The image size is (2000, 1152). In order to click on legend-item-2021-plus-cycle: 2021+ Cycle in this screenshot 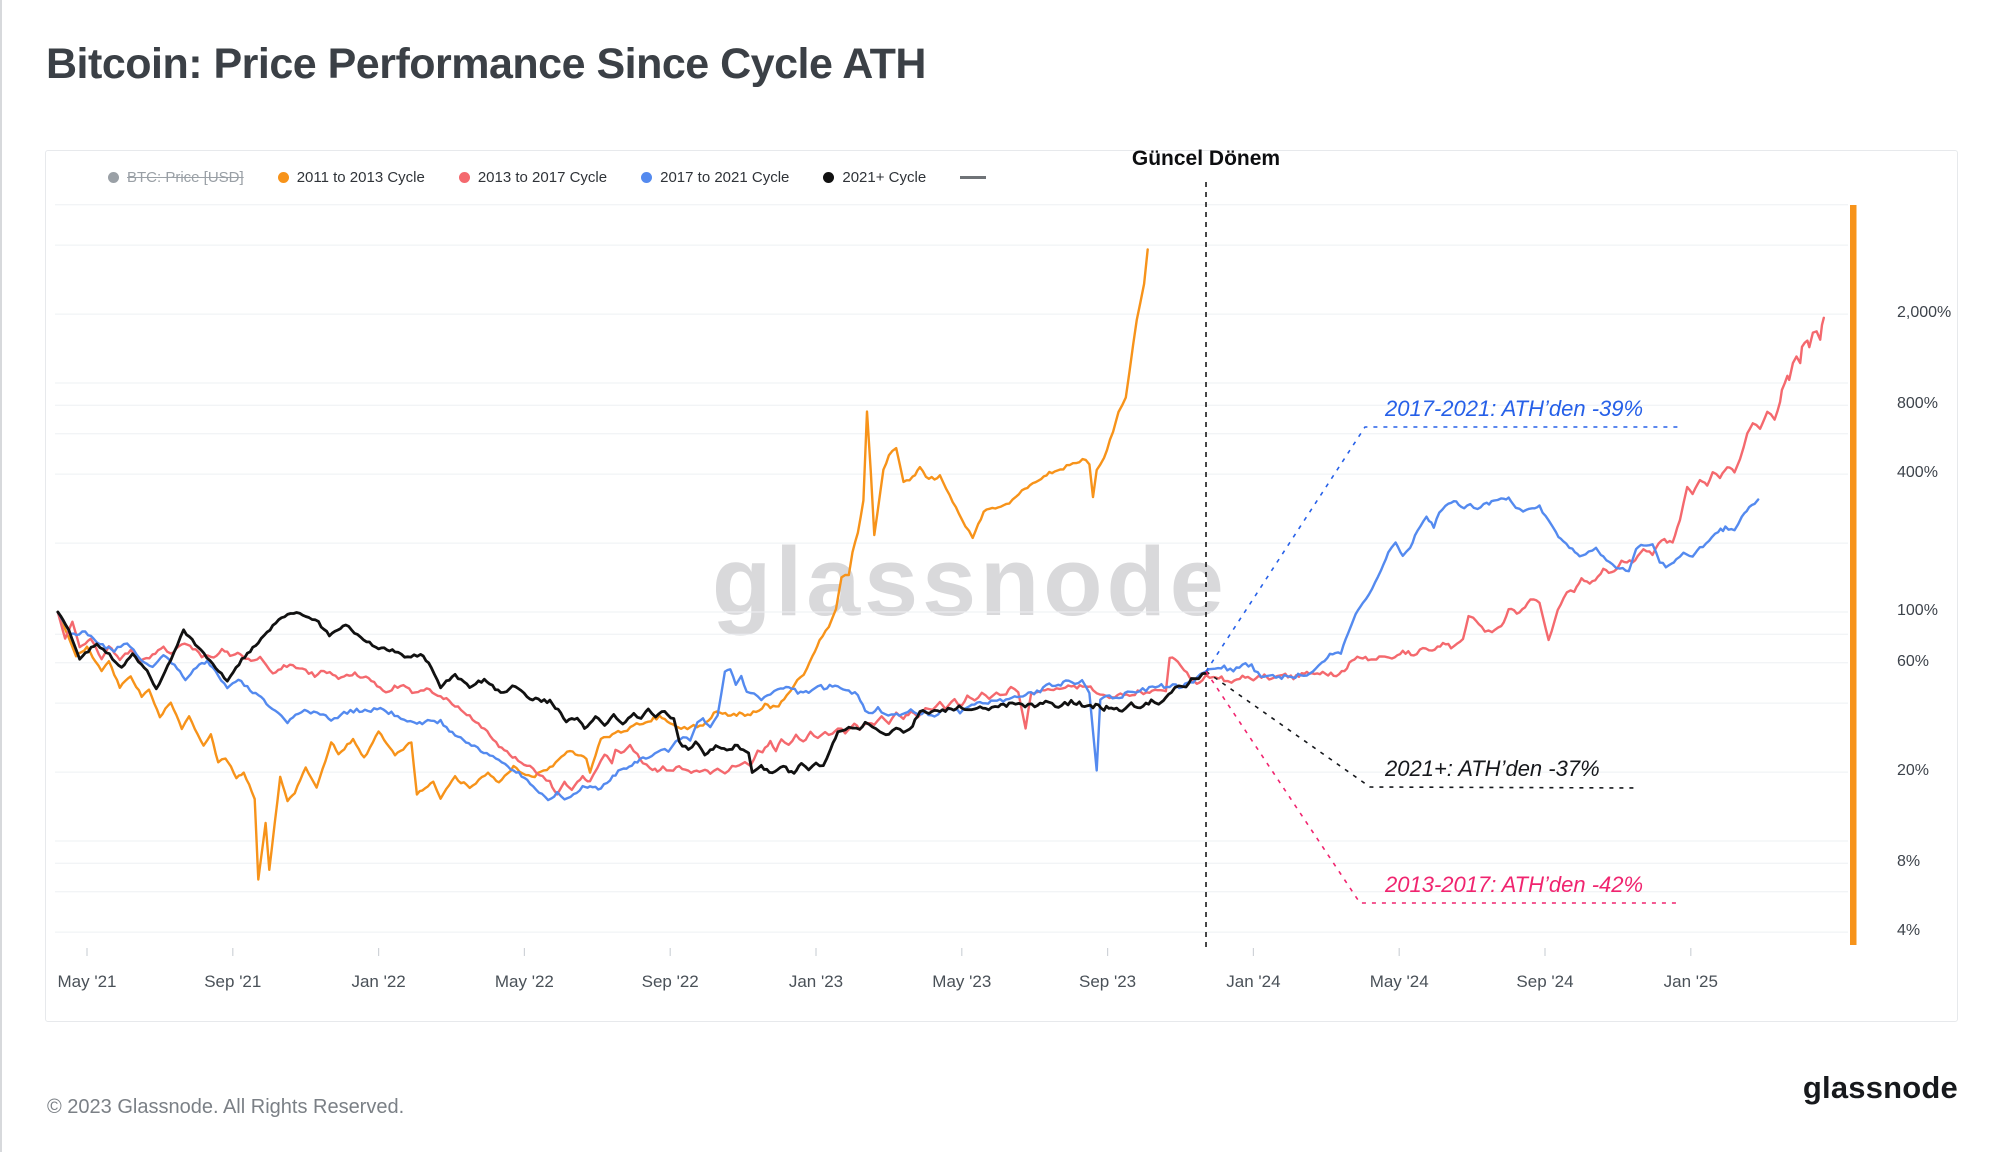, I will do `click(874, 177)`.